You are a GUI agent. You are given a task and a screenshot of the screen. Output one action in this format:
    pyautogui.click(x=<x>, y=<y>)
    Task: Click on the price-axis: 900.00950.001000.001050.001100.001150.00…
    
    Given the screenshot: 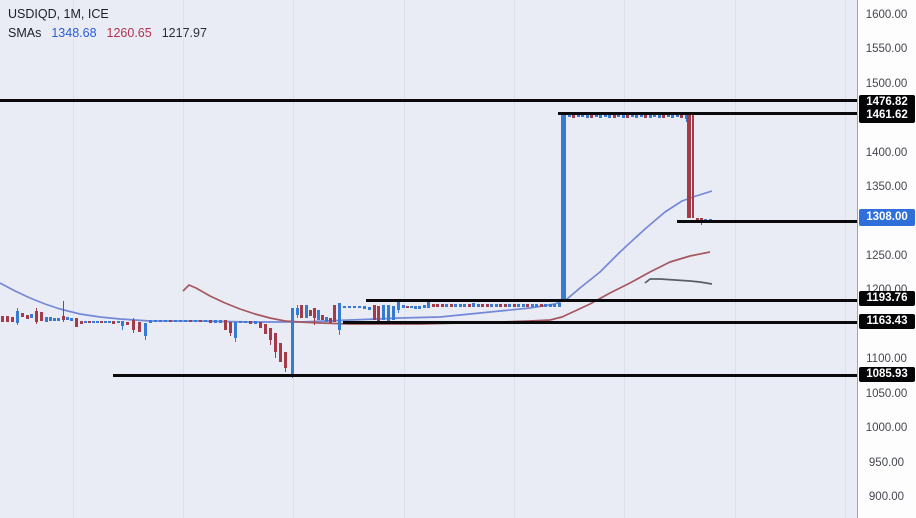 What is the action you would take?
    pyautogui.click(x=886, y=259)
    